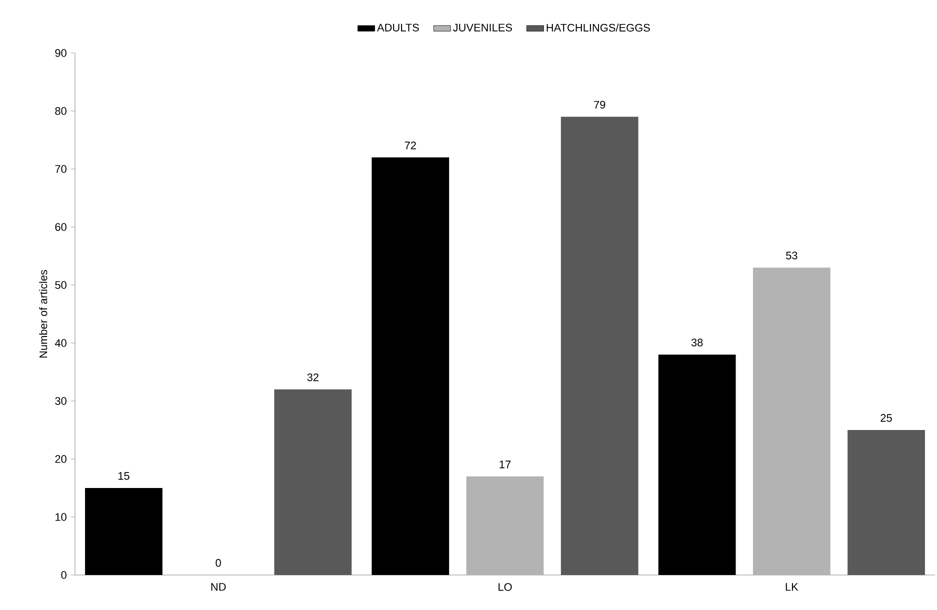 Image resolution: width=937 pixels, height=610 pixels. What do you see at coordinates (505, 464) in the screenshot?
I see `data-label: 17` at bounding box center [505, 464].